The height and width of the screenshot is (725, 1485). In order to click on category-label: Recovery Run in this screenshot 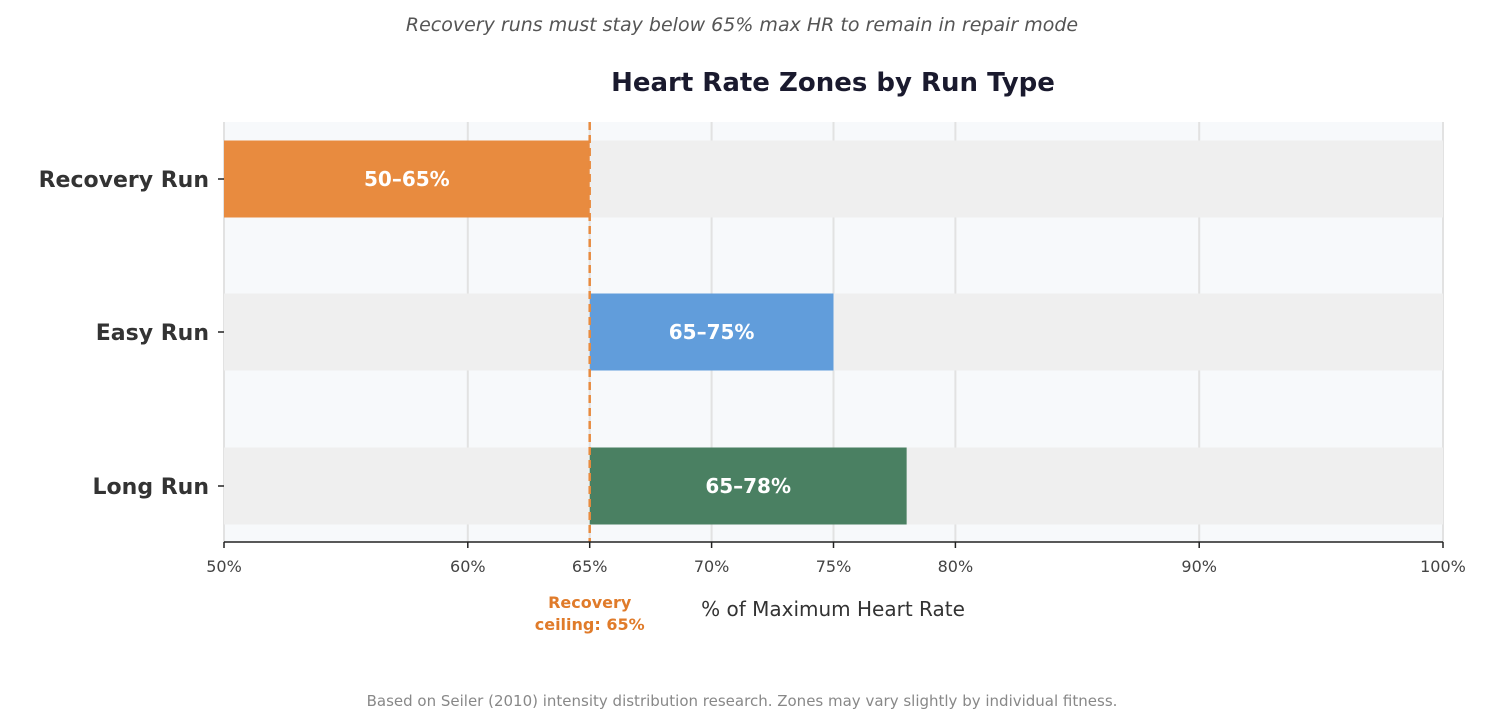, I will do `click(124, 180)`.